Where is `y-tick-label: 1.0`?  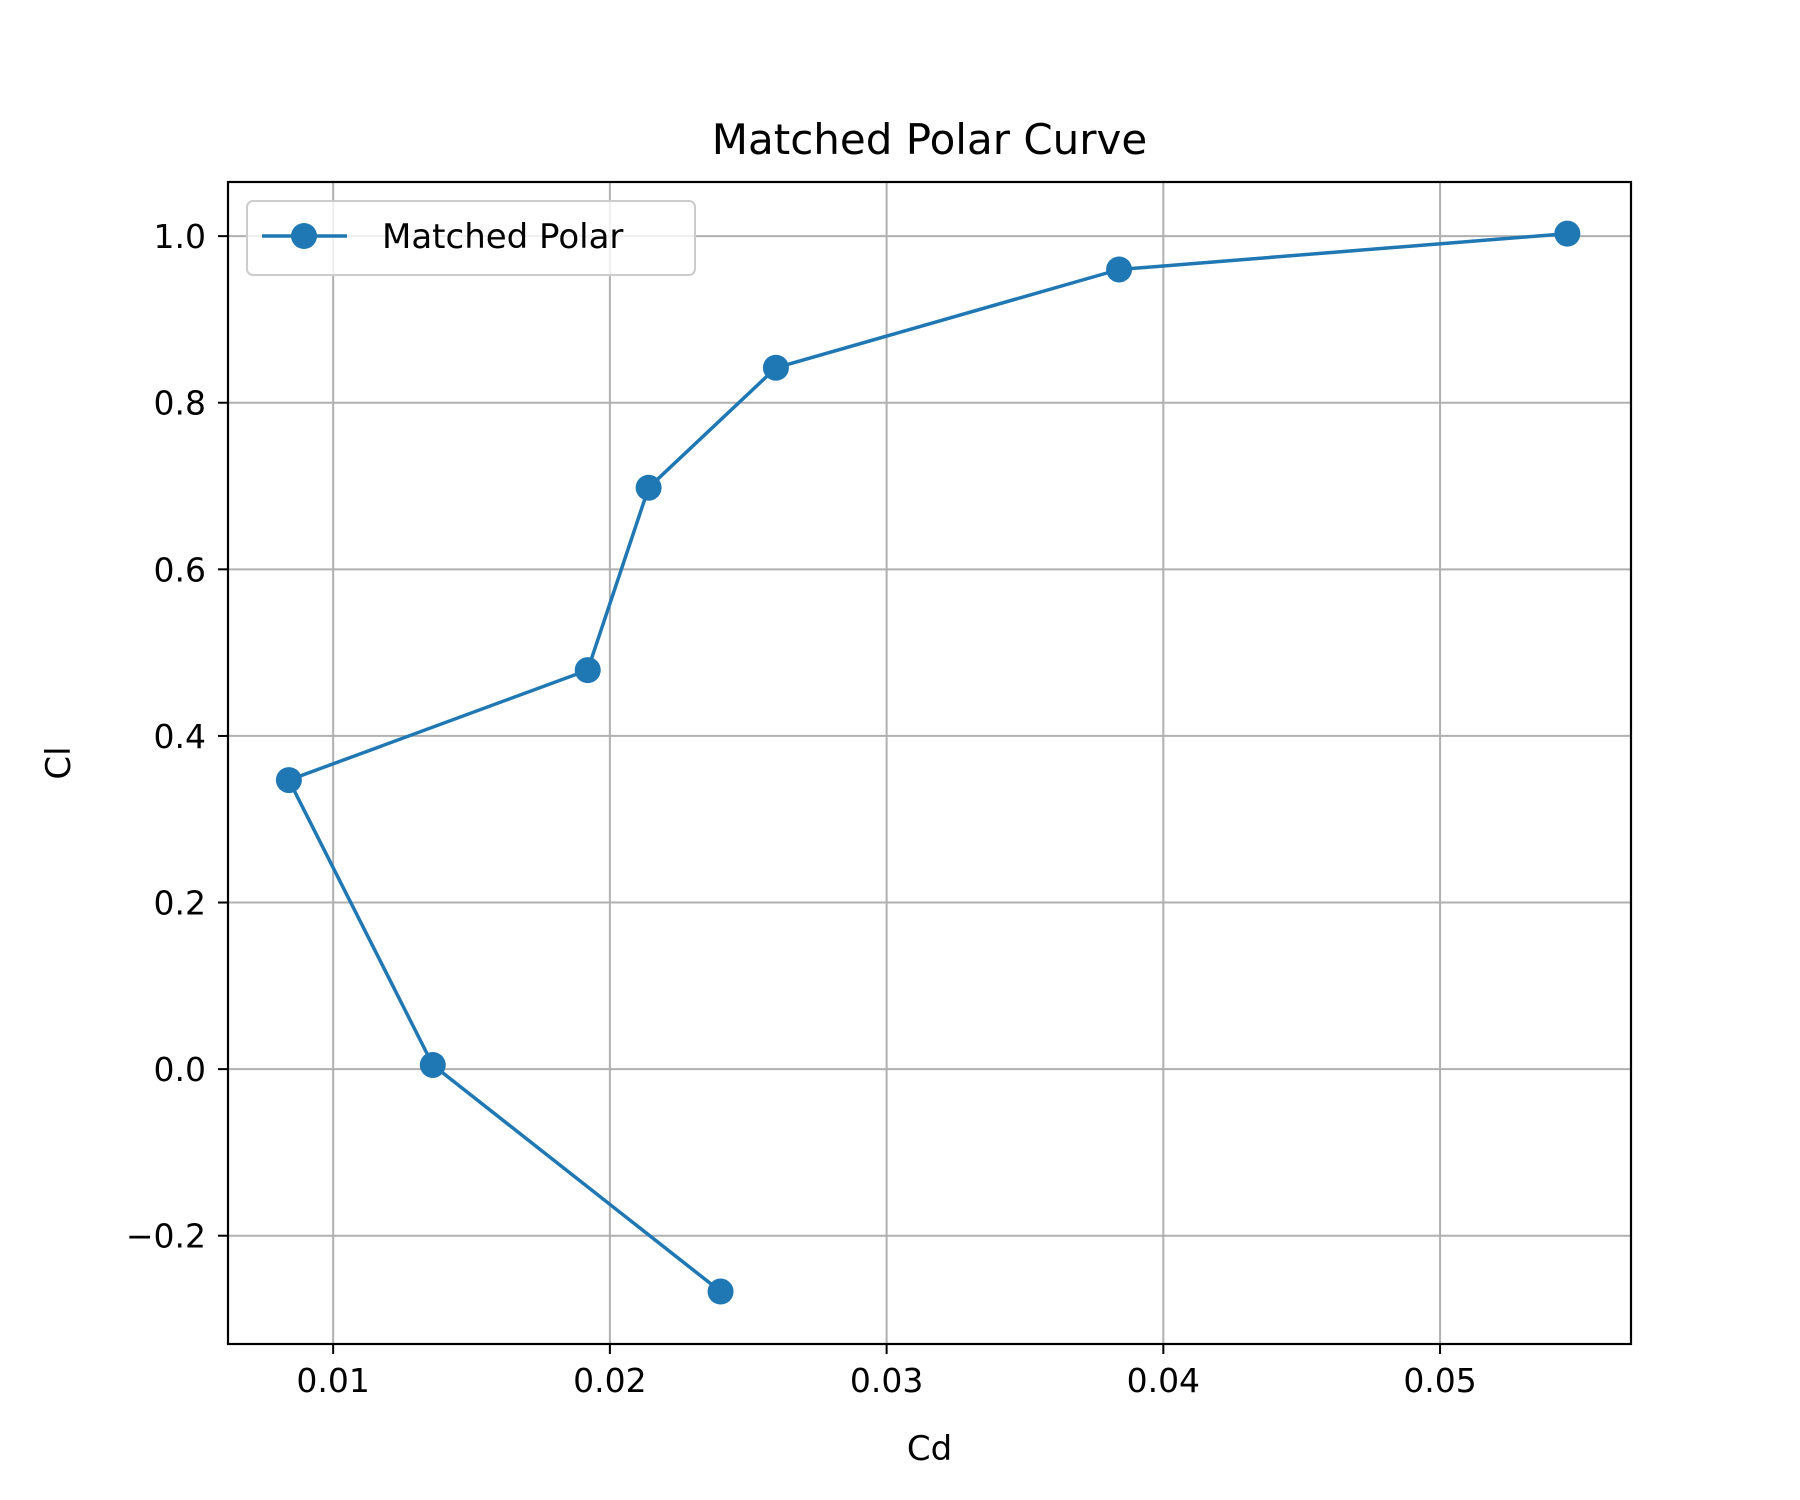
y-tick-label: 1.0 is located at coordinates (180, 236).